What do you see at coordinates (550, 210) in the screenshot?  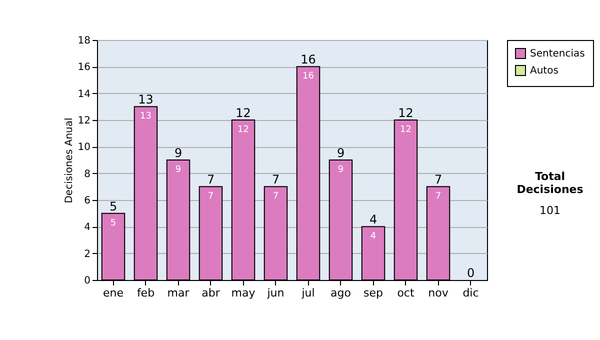 I see `text: 101` at bounding box center [550, 210].